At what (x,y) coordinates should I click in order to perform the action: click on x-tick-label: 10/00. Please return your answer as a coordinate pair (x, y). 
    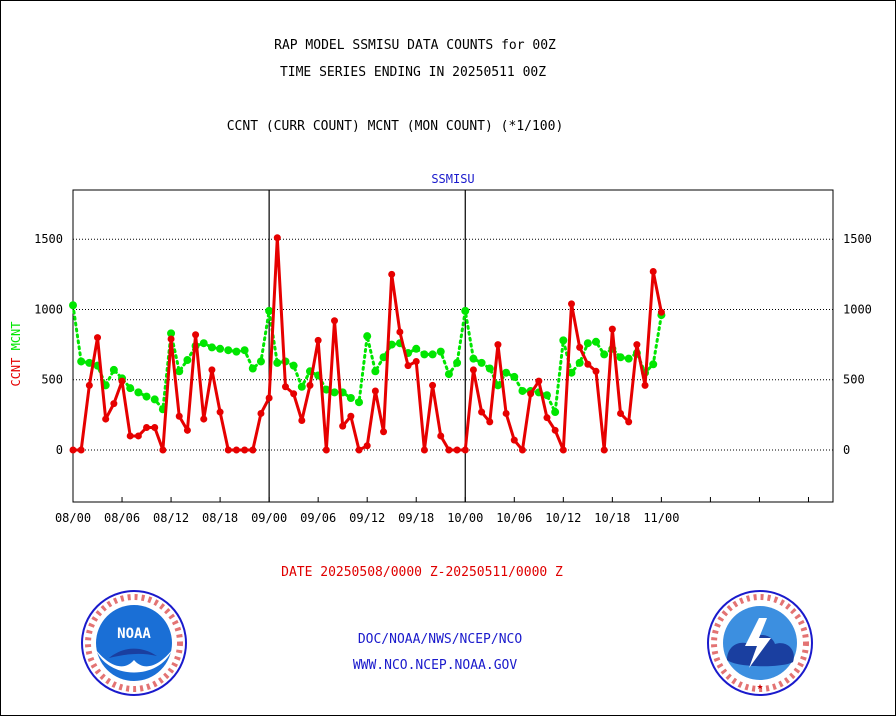
    Looking at the image, I should click on (465, 518).